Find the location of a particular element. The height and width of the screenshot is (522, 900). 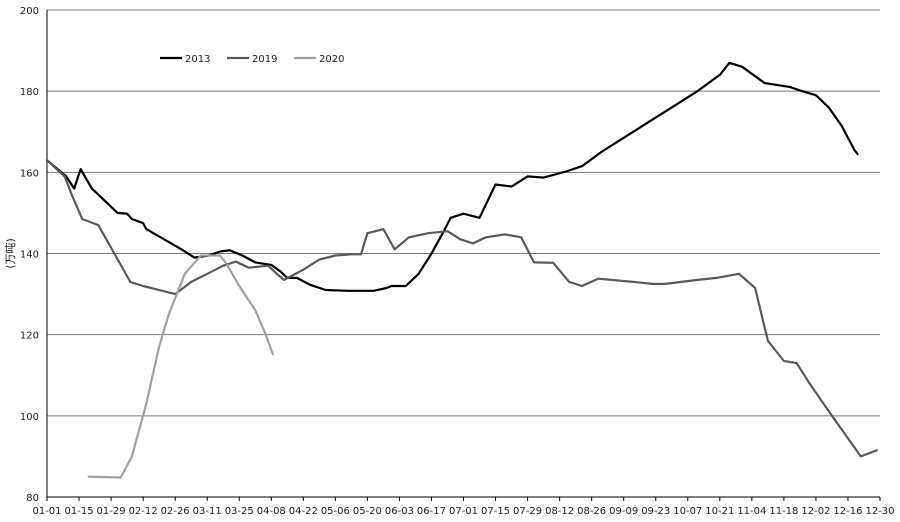

x-tick-label: 06-03 is located at coordinates (399, 511).